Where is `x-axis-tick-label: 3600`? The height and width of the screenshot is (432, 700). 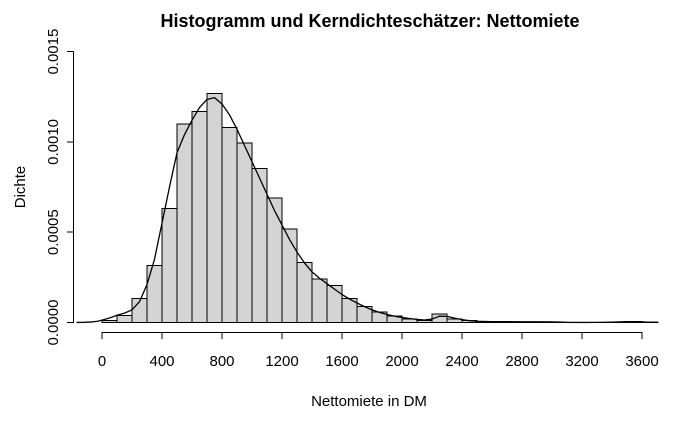 x-axis-tick-label: 3600 is located at coordinates (641, 361).